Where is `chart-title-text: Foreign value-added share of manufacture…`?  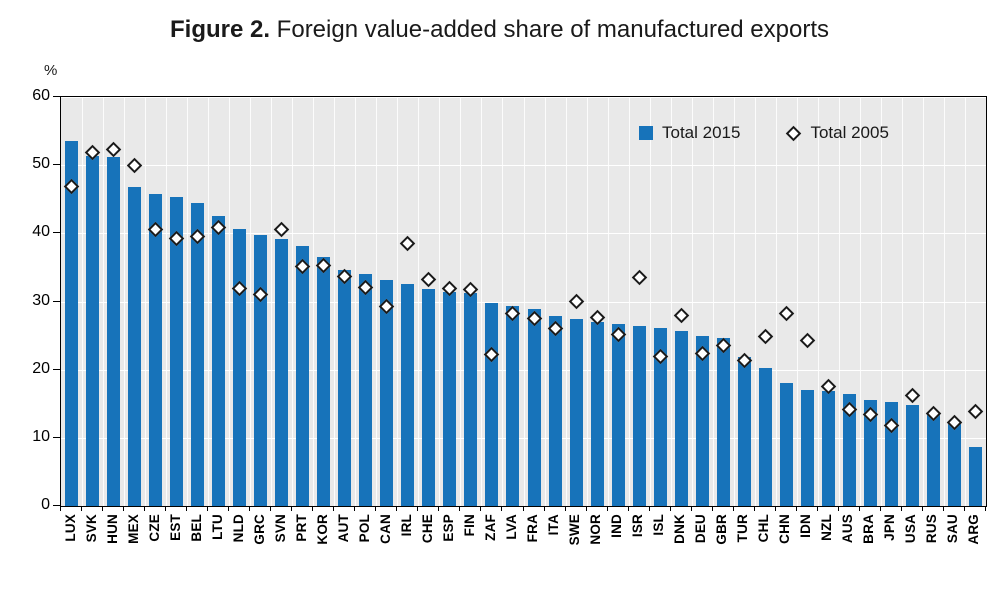 chart-title-text: Foreign value-added share of manufacture… is located at coordinates (550, 29).